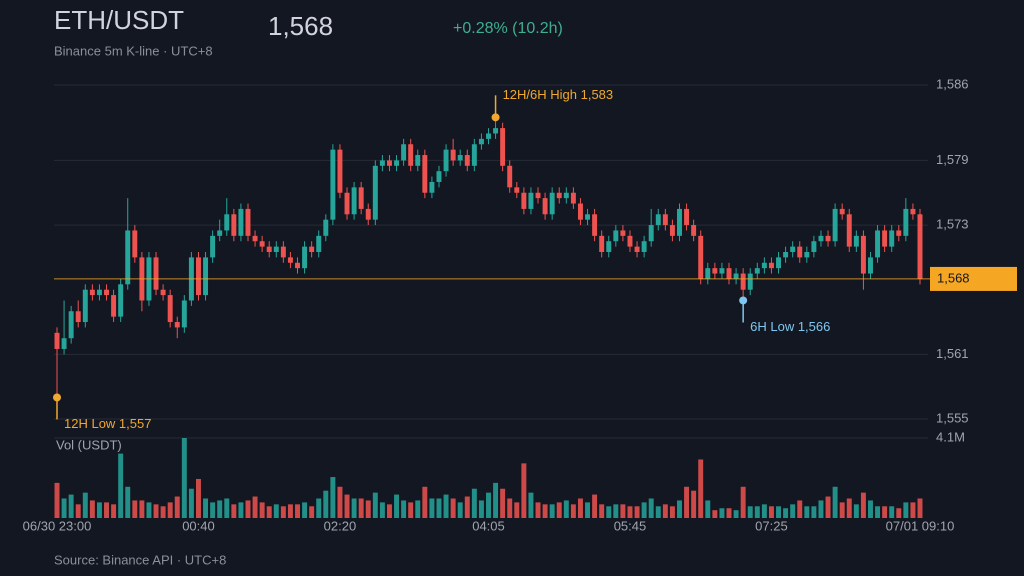 This screenshot has width=1024, height=576. I want to click on x-tick-label: 07:25, so click(771, 525).